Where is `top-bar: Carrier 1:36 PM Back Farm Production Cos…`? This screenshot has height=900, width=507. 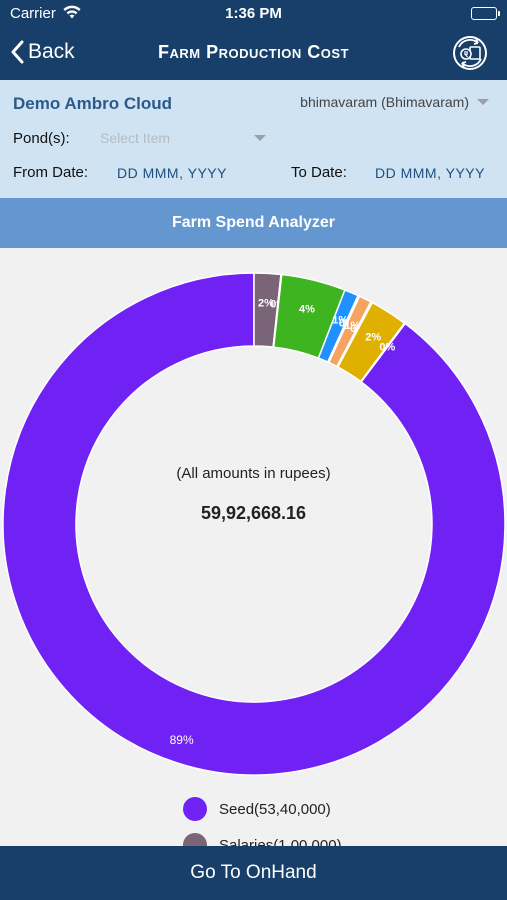 top-bar: Carrier 1:36 PM Back Farm Production Cos… is located at coordinates (253, 40).